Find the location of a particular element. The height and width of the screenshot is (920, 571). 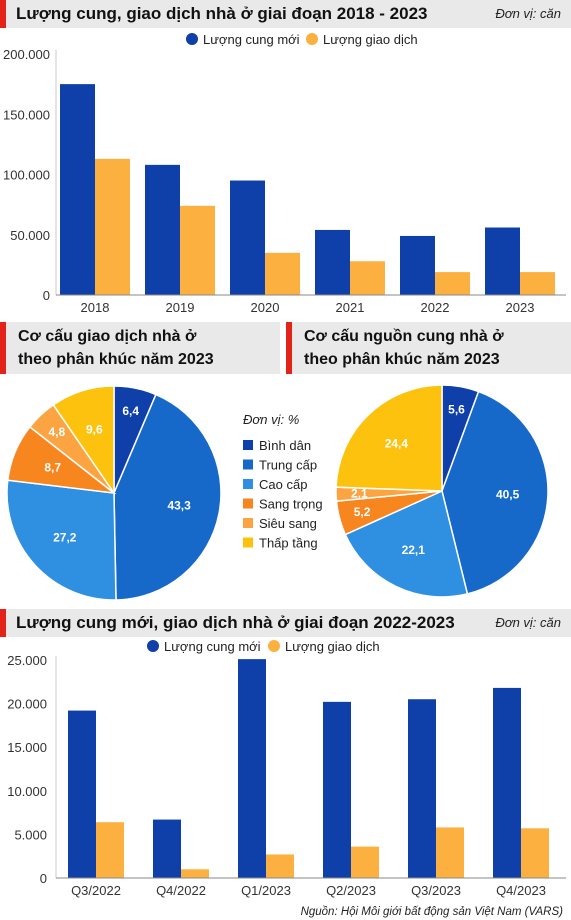

y-tick-label: 0 is located at coordinates (46, 295).